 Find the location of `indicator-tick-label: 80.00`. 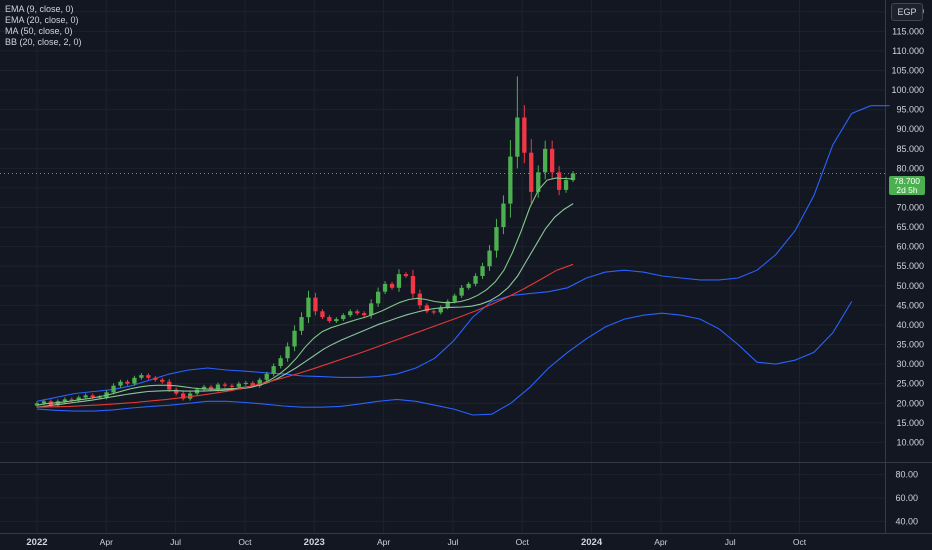

indicator-tick-label: 80.00 is located at coordinates (906, 475).